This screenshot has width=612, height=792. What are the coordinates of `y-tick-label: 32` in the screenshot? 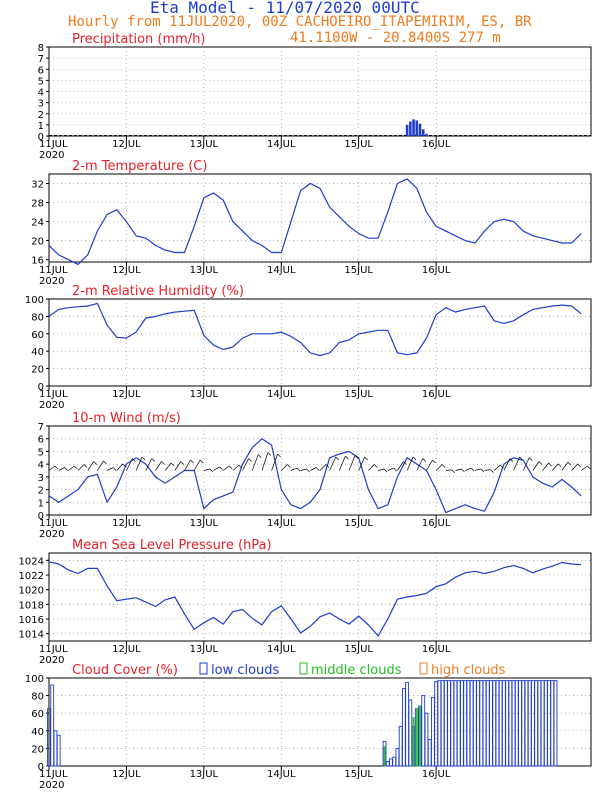 It's located at (37, 185).